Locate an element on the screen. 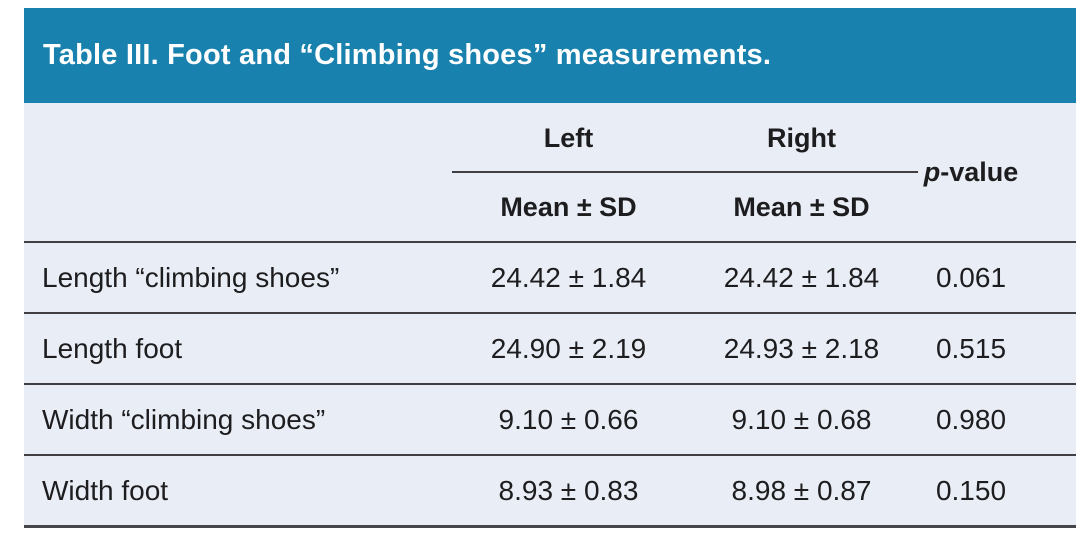 Image resolution: width=1084 pixels, height=557 pixels. left-mean-sd: 9.10 ± 0.66 is located at coordinates (568, 419).